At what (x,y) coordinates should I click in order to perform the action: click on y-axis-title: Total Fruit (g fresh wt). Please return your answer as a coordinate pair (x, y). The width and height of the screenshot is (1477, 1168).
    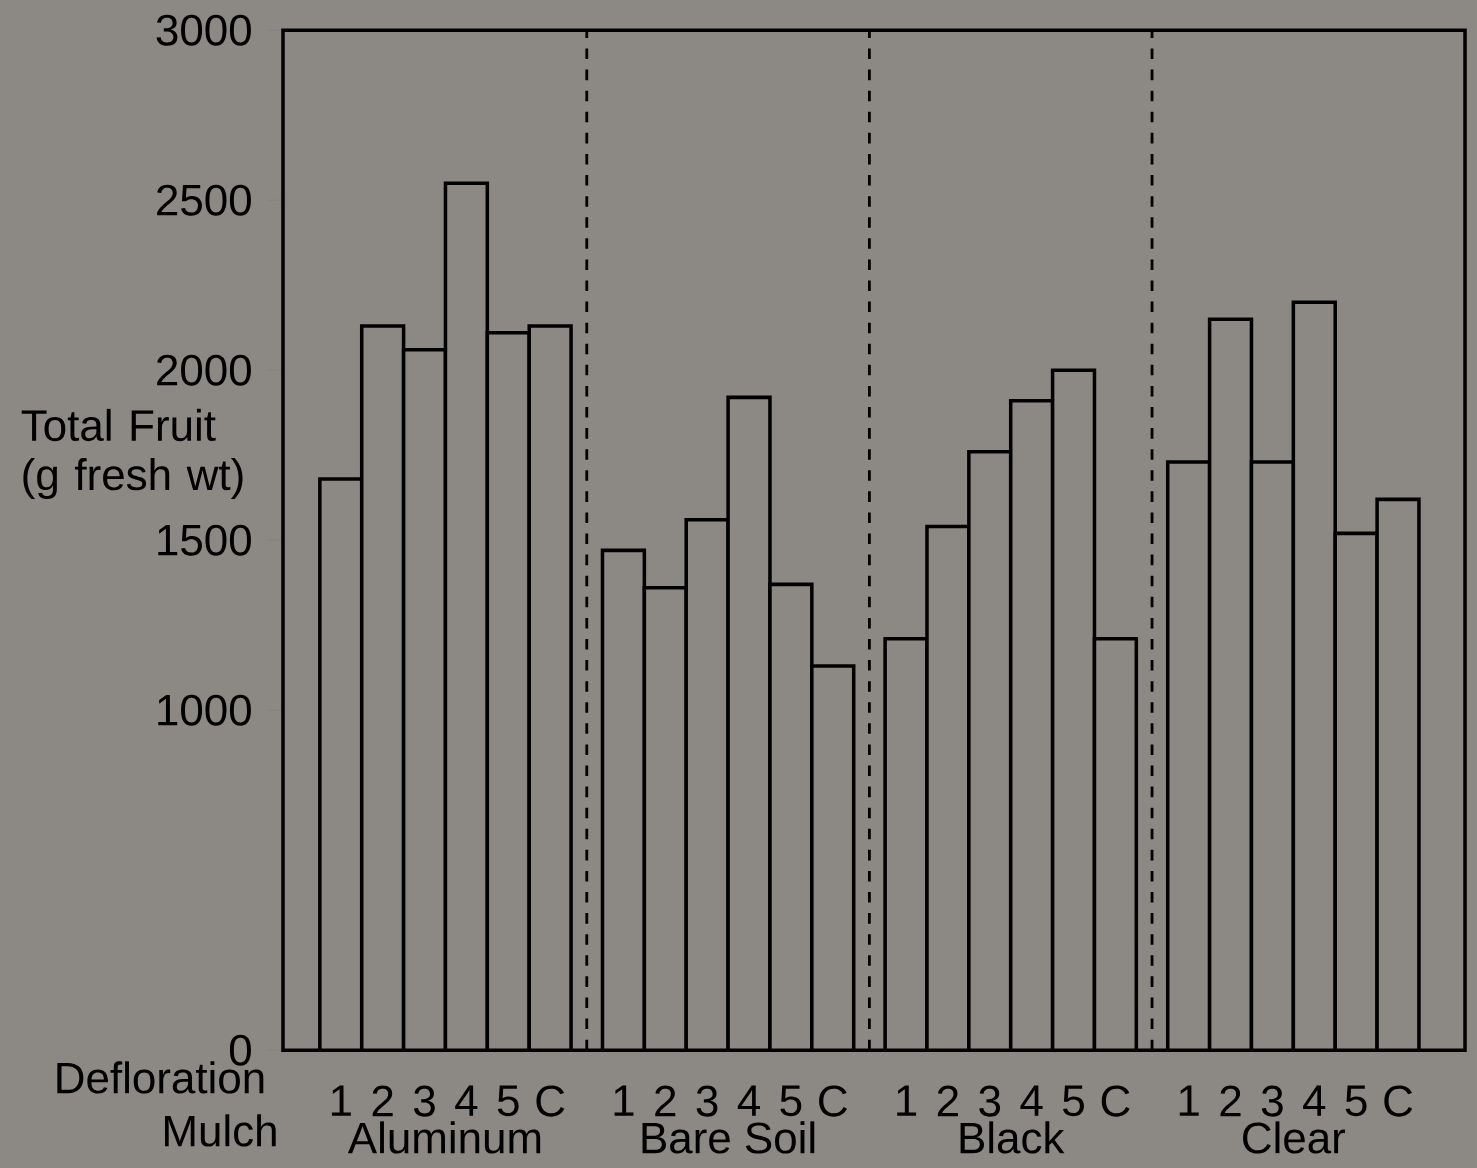
    Looking at the image, I should click on (132, 453).